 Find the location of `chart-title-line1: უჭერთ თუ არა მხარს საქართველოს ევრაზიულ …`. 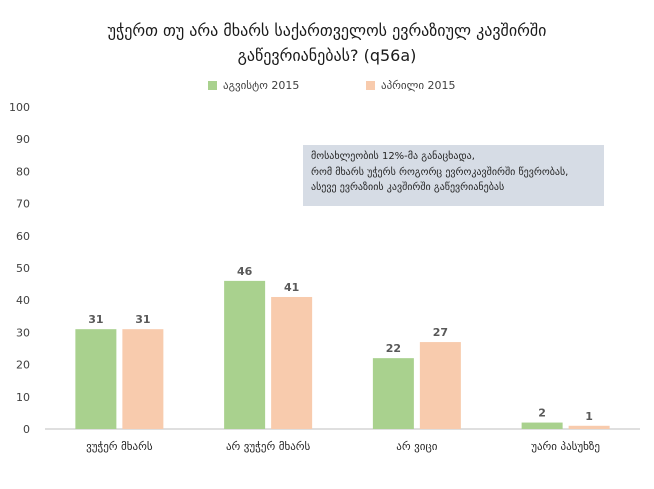

chart-title-line1: უჭერთ თუ არა მხარს საქართველოს ევრაზიულ … is located at coordinates (327, 30).